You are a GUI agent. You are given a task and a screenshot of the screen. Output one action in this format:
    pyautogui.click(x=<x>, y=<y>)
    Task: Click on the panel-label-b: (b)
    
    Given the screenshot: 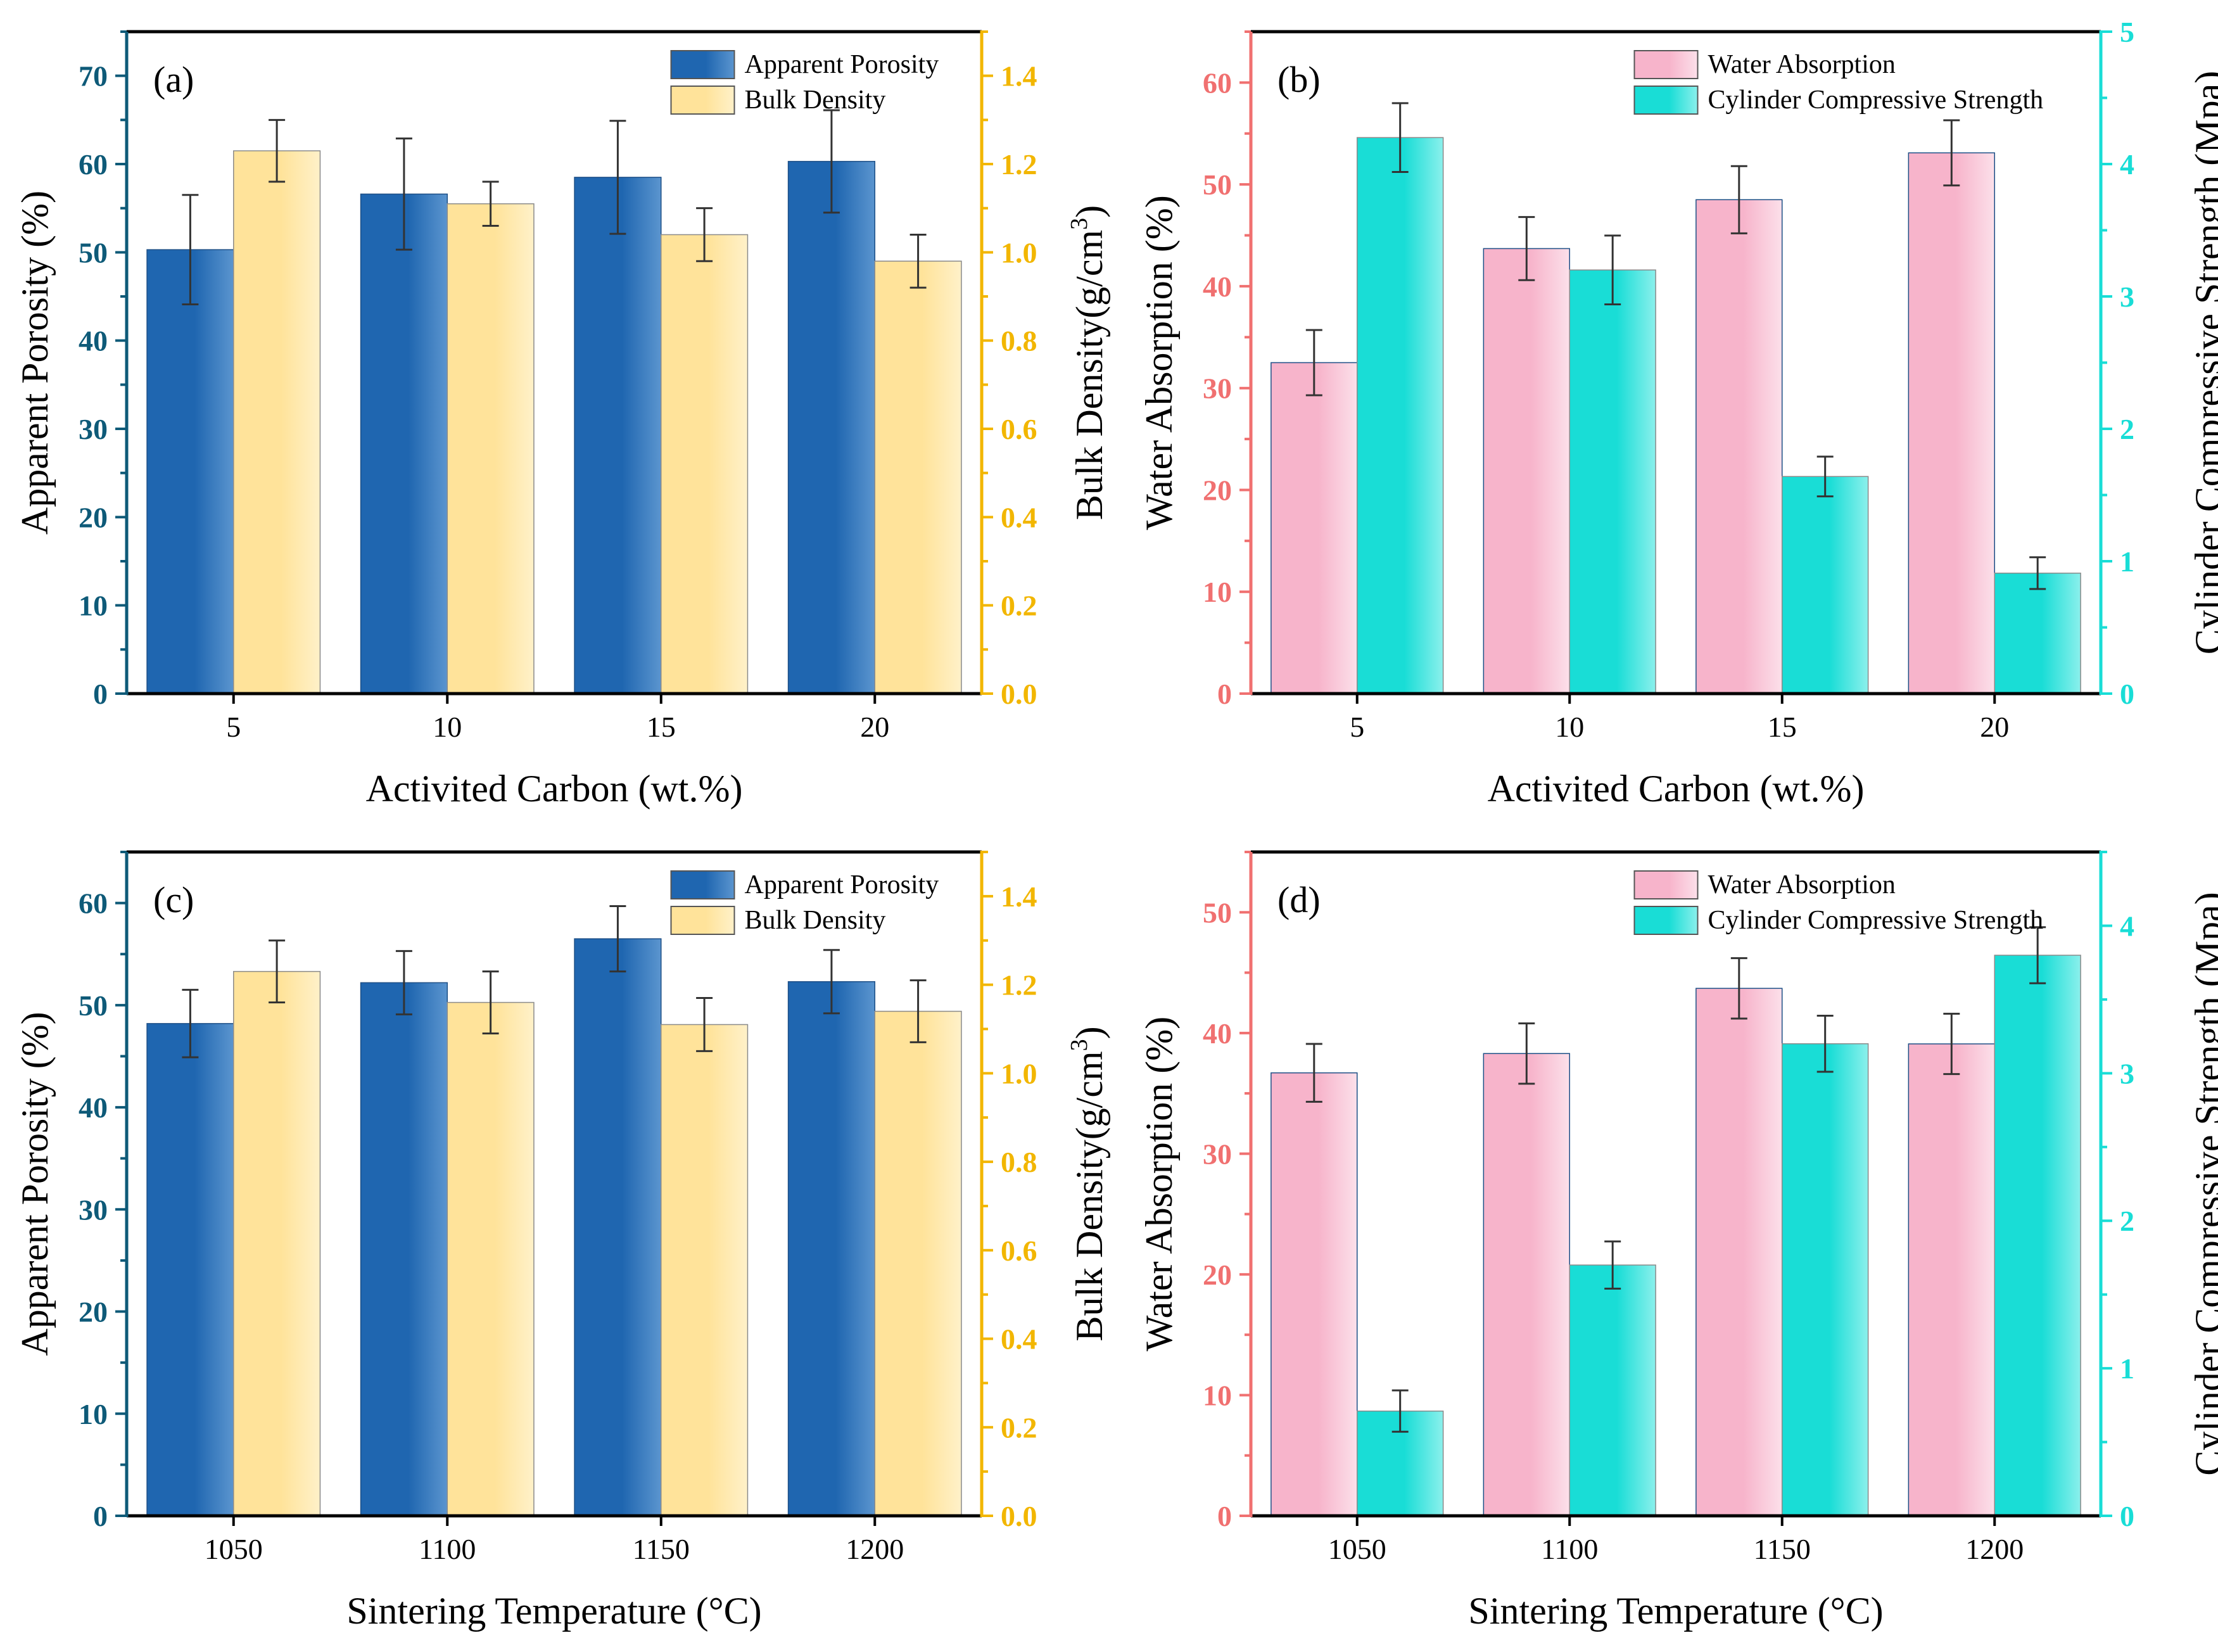 What is the action you would take?
    pyautogui.click(x=1299, y=80)
    